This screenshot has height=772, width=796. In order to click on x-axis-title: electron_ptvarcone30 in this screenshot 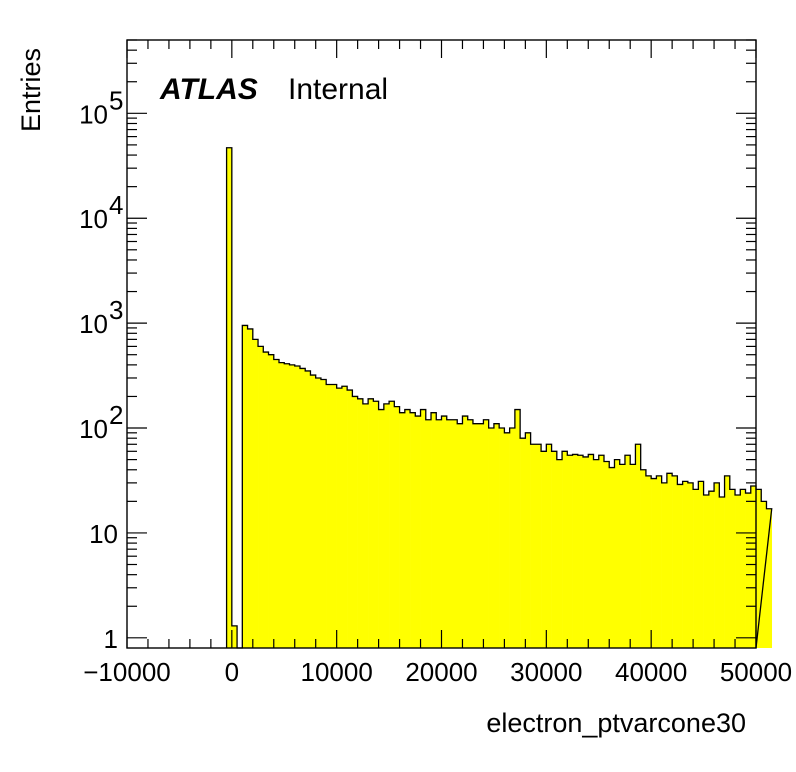, I will do `click(616, 723)`.